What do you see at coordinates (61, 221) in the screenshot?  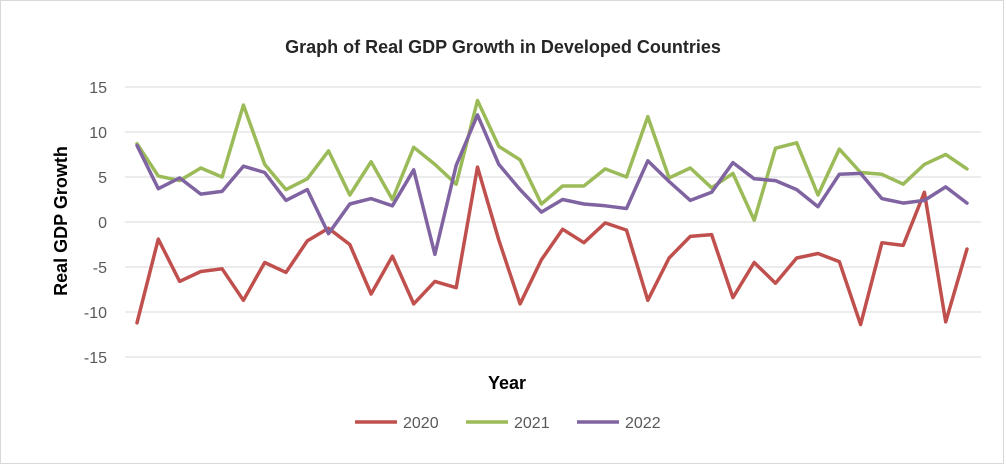 I see `y-axis-title: Real GDP Growth` at bounding box center [61, 221].